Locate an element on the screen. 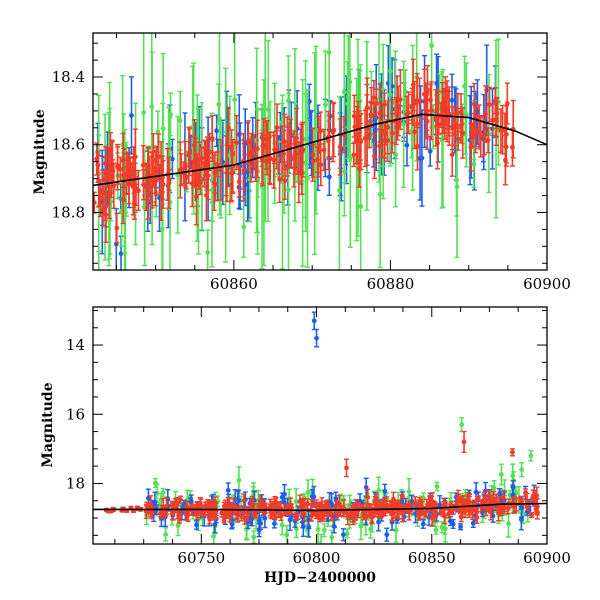 Image resolution: width=600 pixels, height=600 pixels. green-outlier-point is located at coordinates (522, 469).